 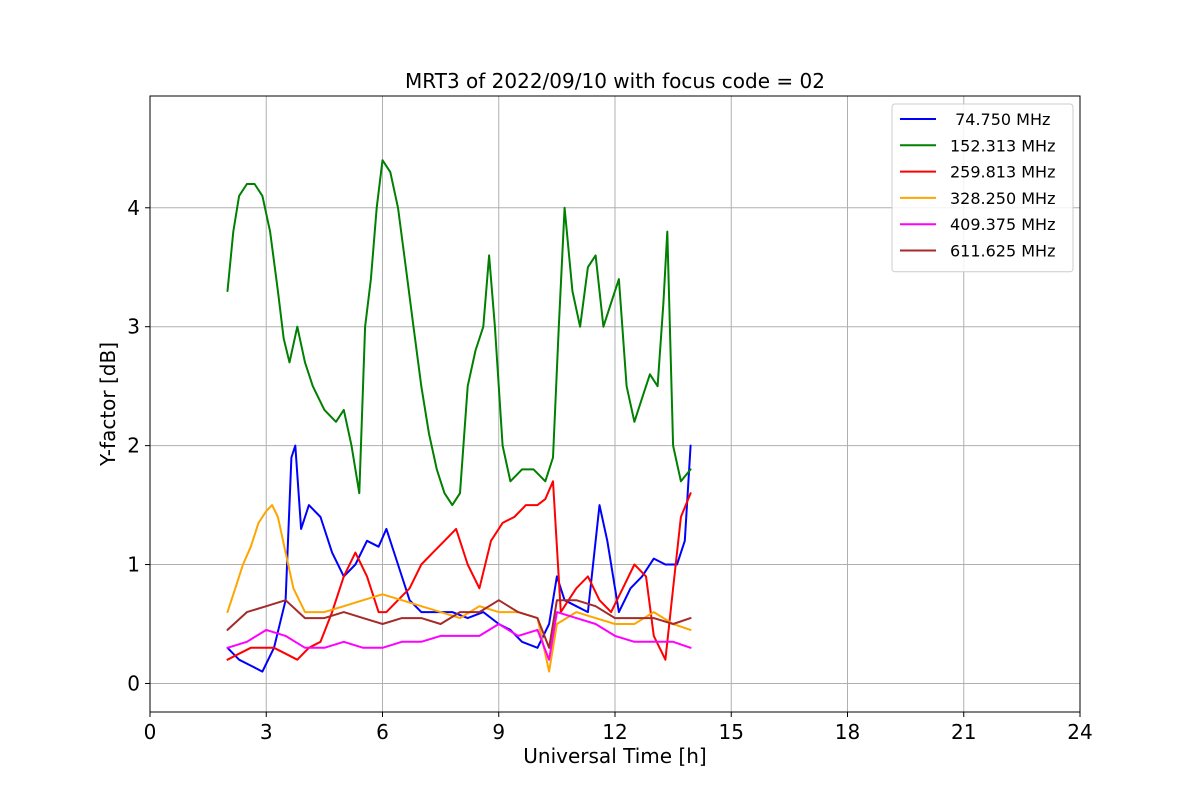 What do you see at coordinates (133, 446) in the screenshot?
I see `y-tick-label: 2` at bounding box center [133, 446].